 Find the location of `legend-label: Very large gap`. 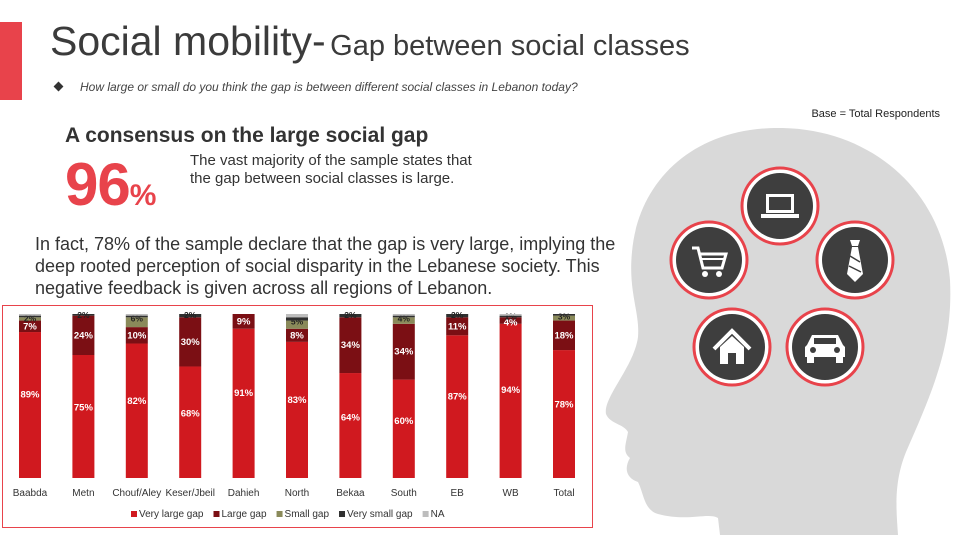

legend-label: Very large gap is located at coordinates (171, 514).